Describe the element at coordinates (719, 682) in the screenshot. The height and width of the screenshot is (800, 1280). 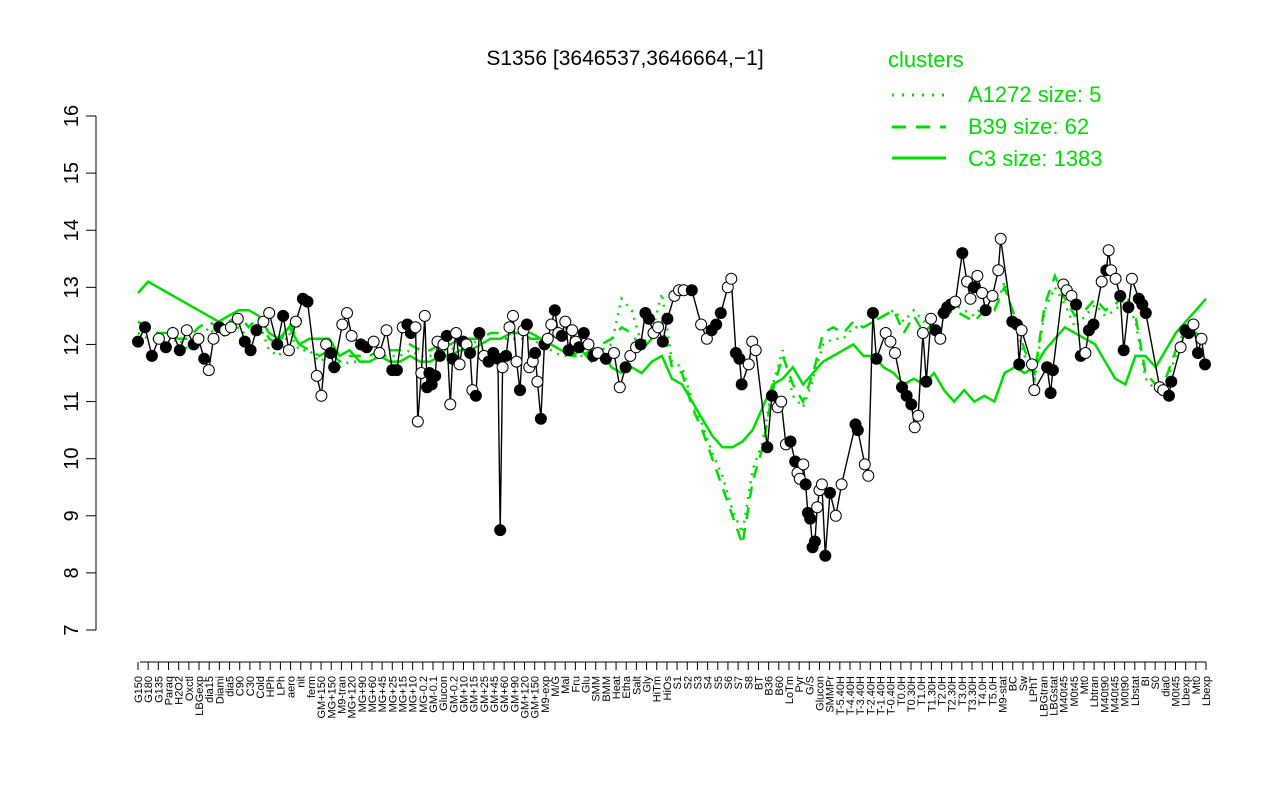
I see `x-tick-label: S5` at that location.